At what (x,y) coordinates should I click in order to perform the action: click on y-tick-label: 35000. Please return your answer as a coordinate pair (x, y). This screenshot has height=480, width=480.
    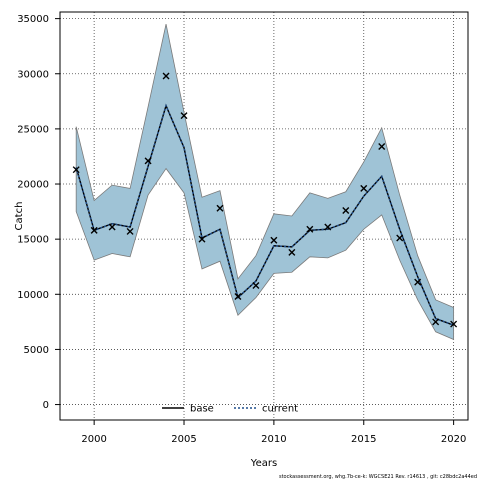
    Looking at the image, I should click on (33, 19).